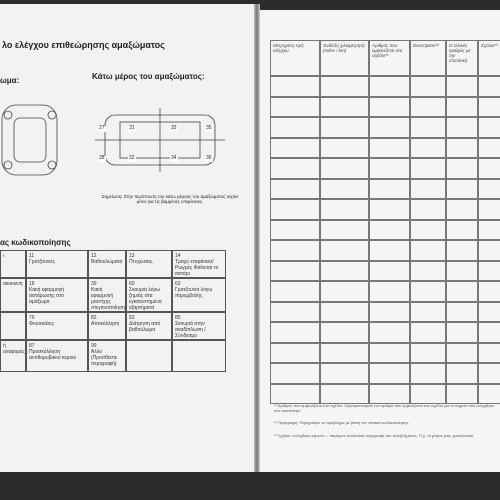 The width and height of the screenshot is (500, 500). I want to click on code: 83, so click(132, 318).